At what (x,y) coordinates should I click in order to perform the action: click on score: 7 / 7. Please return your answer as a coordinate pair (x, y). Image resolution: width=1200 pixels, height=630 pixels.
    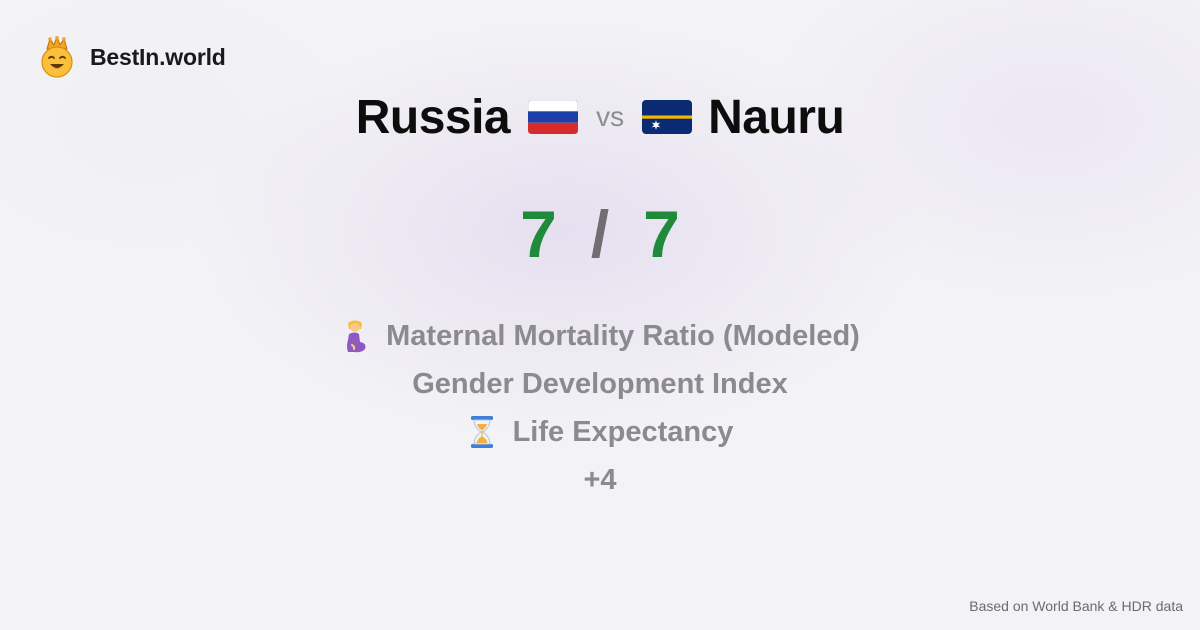
    Looking at the image, I should click on (600, 234).